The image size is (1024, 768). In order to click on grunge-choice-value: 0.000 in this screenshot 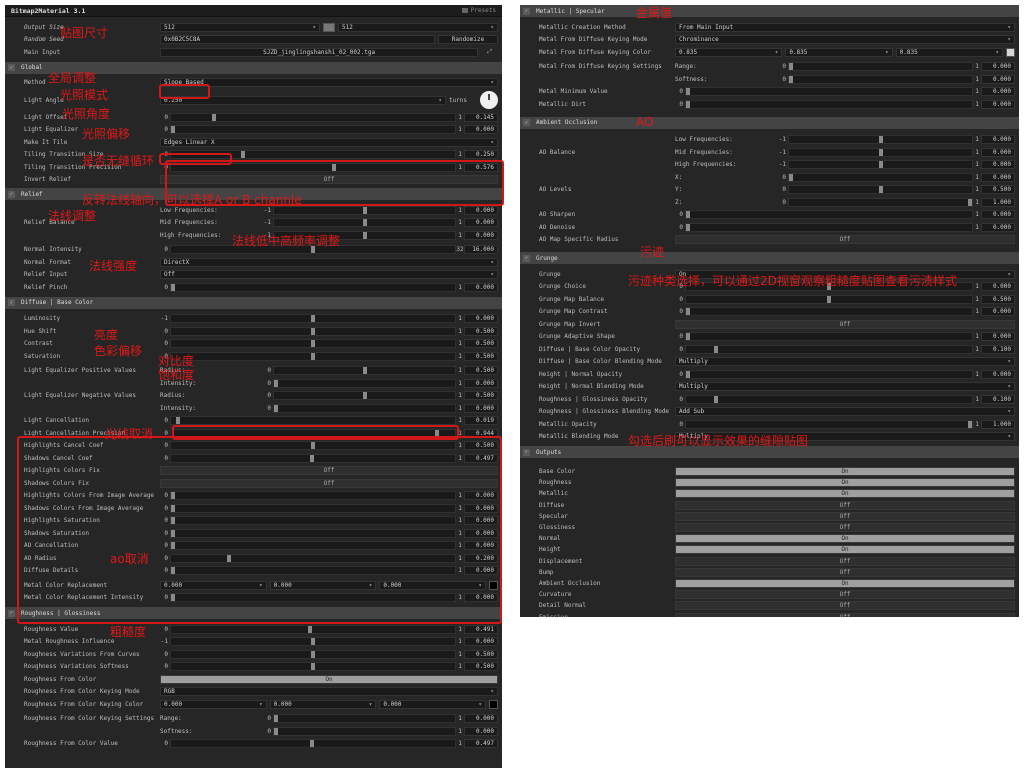, I will do `click(998, 287)`.